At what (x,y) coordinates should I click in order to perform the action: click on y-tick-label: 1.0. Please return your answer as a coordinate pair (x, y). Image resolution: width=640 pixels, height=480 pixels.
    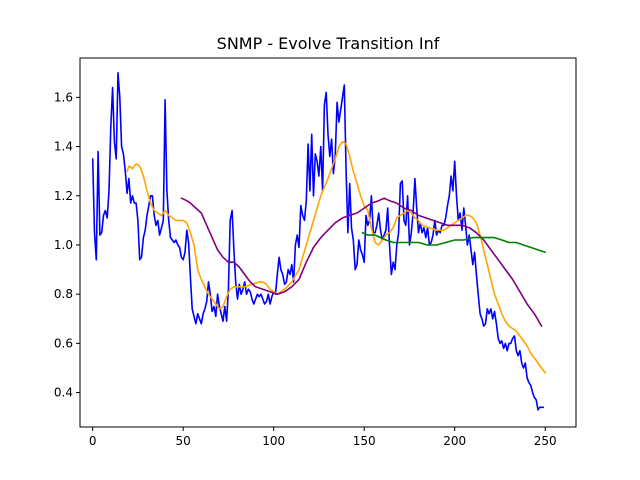
    Looking at the image, I should click on (63, 245).